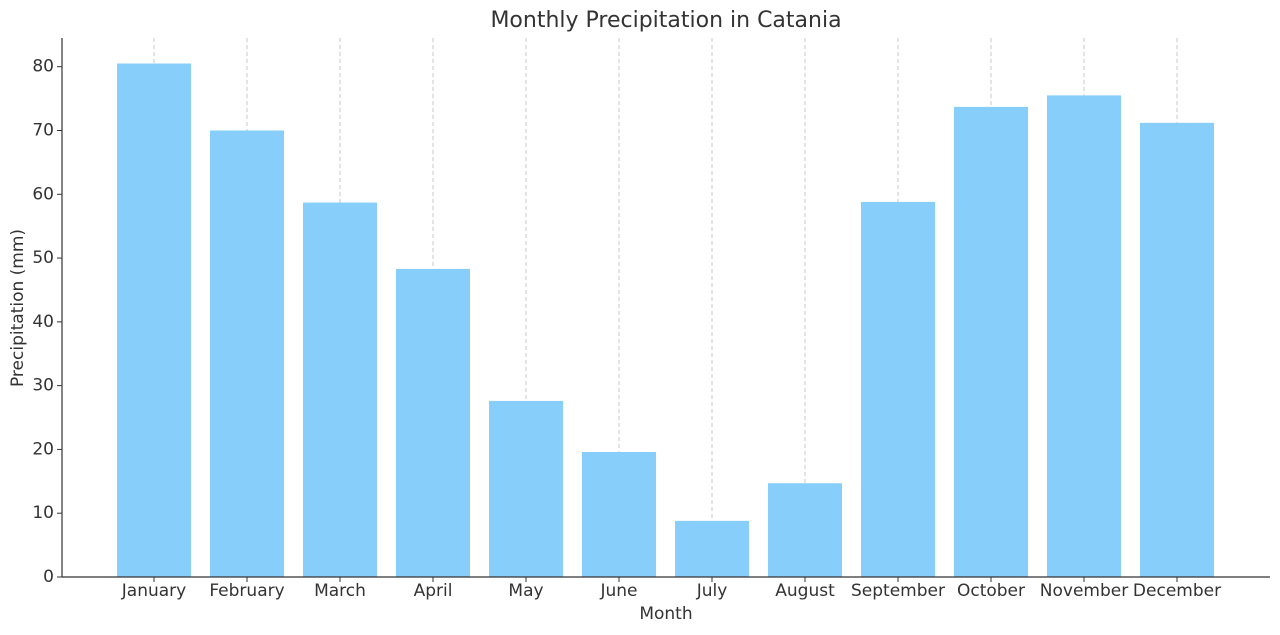 The width and height of the screenshot is (1280, 635). What do you see at coordinates (665, 20) in the screenshot?
I see `chart-title: Monthly Precipitation in Catania` at bounding box center [665, 20].